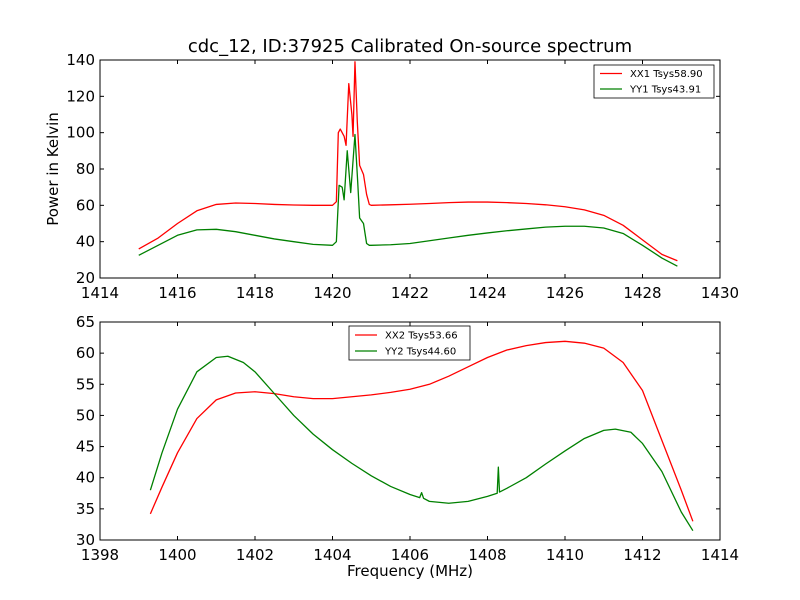 This screenshot has width=800, height=600. What do you see at coordinates (487, 555) in the screenshot?
I see `bottom-x-tick-label: 1408` at bounding box center [487, 555].